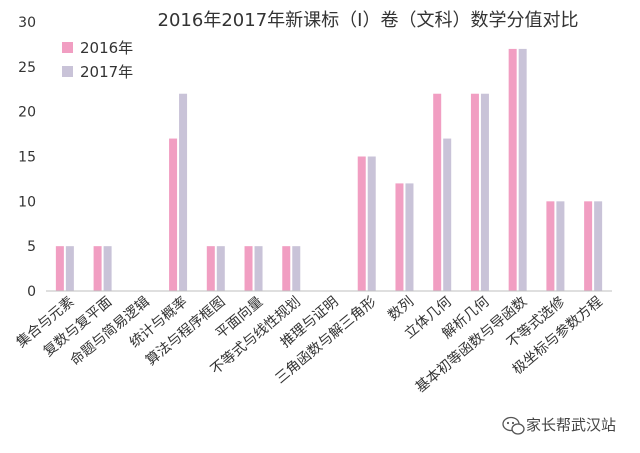 The height and width of the screenshot is (453, 640). I want to click on y-tick-label: 5, so click(31, 247).